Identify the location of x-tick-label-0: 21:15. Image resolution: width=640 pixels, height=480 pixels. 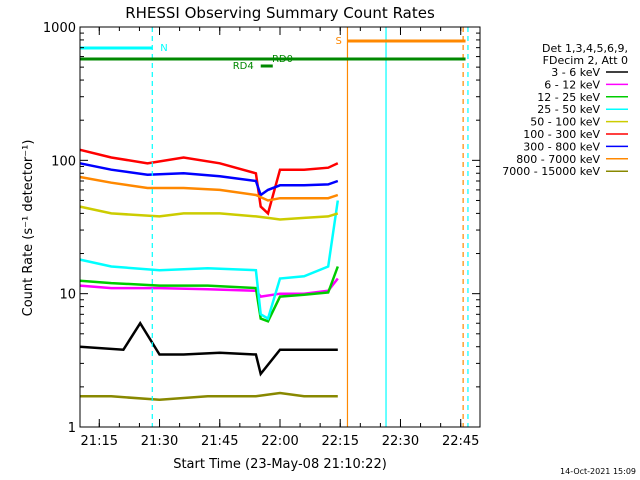
(99, 441).